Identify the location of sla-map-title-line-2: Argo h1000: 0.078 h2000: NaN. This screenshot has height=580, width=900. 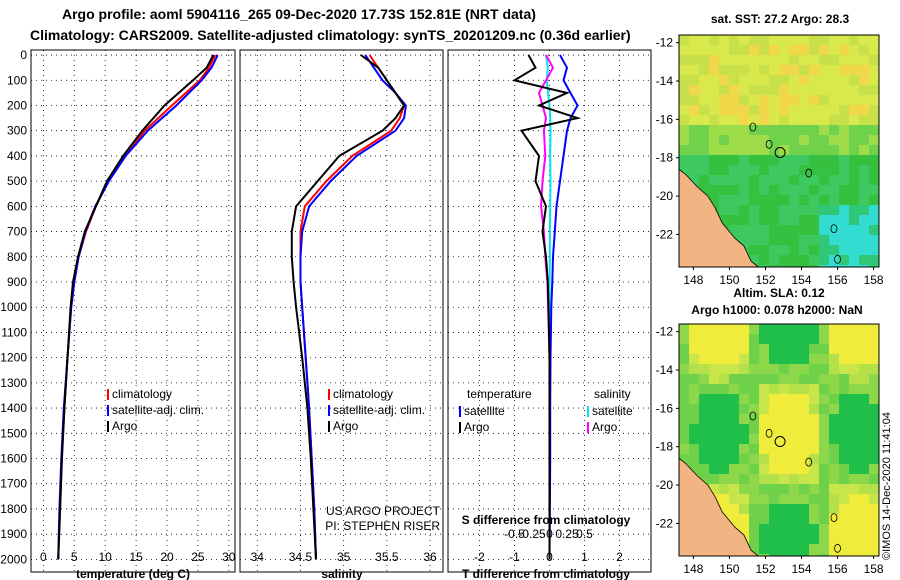
(776, 310).